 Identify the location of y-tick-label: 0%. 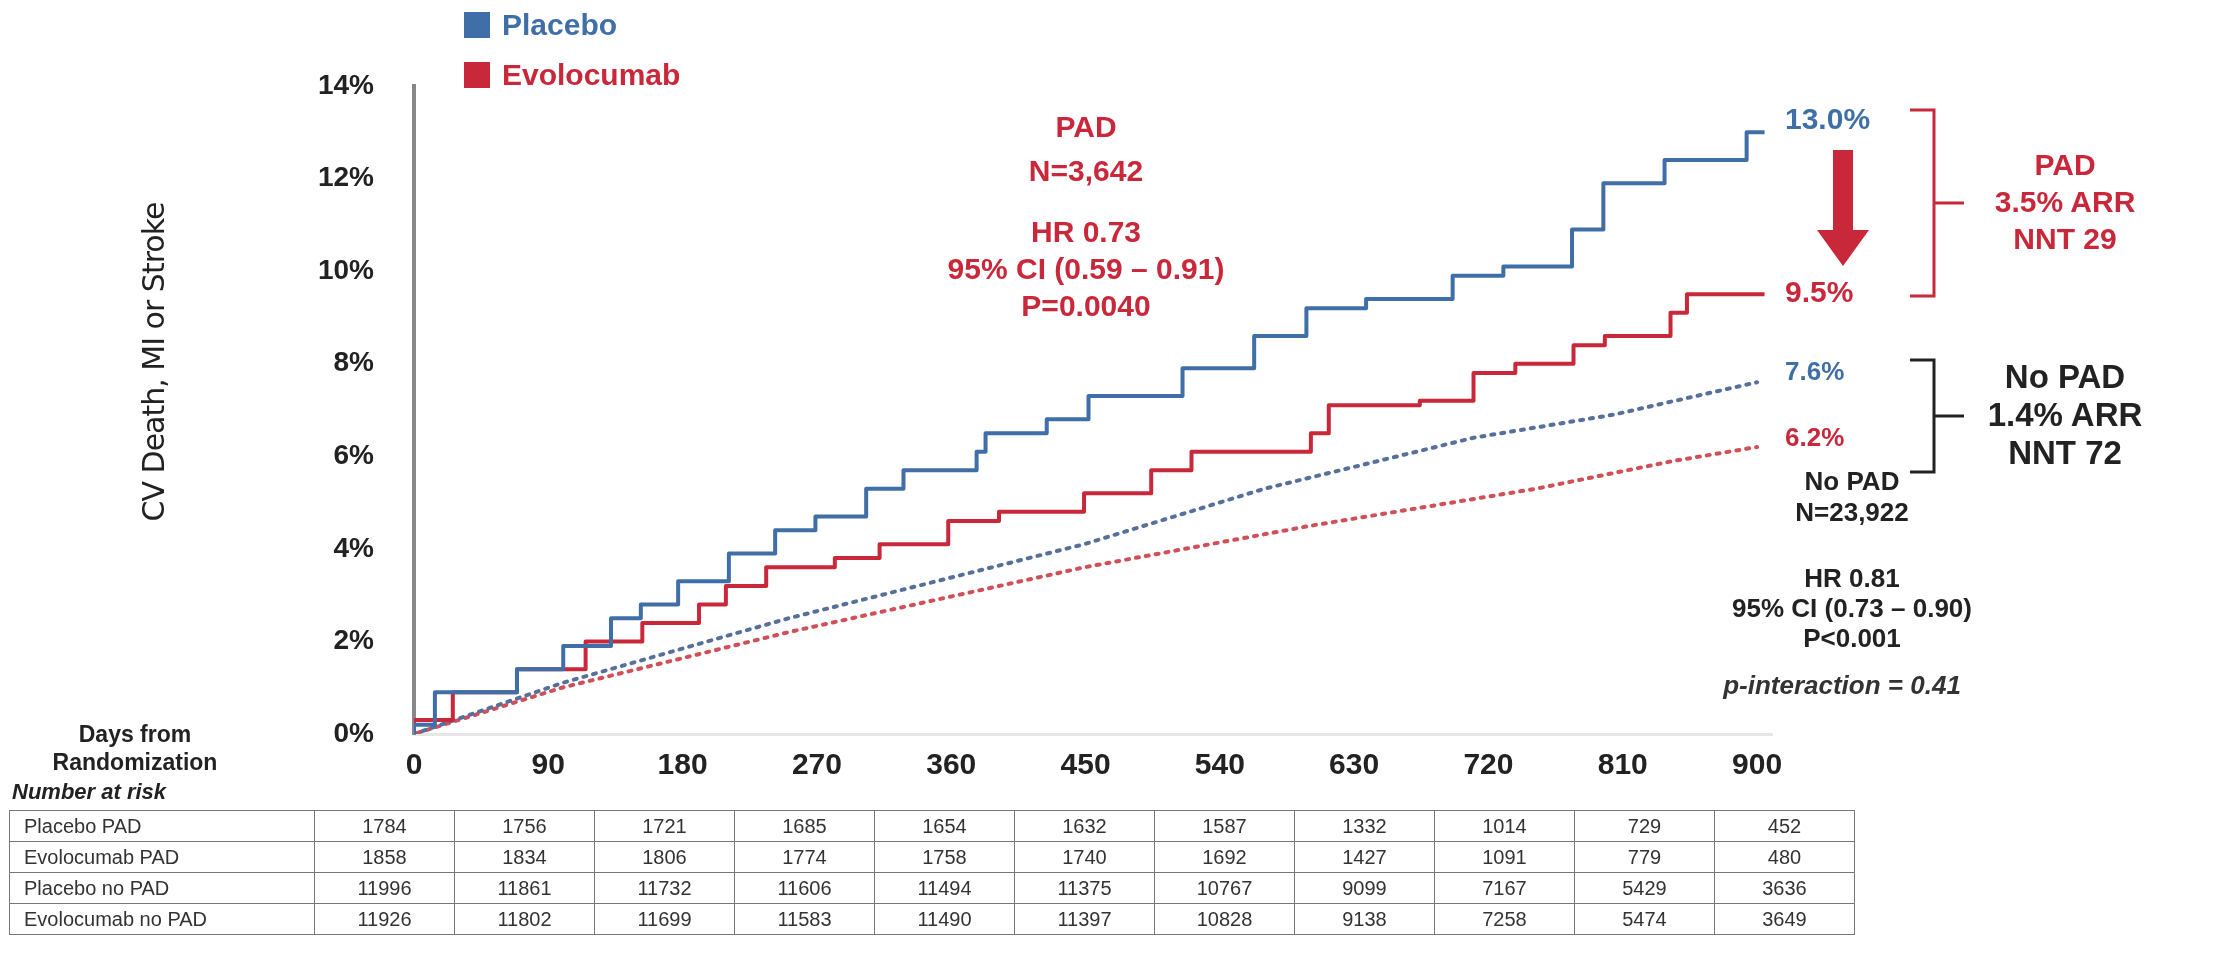
(354, 732).